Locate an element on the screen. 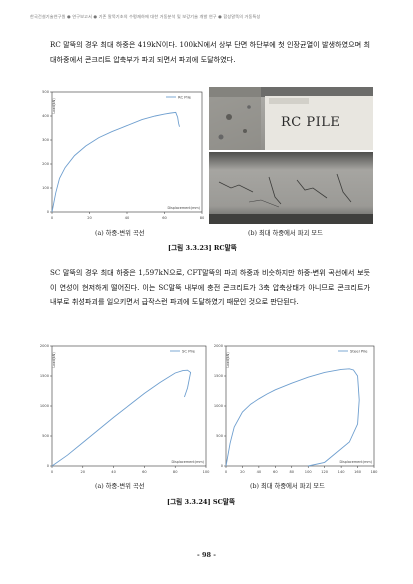 The height and width of the screenshot is (584, 413). steel-y-tick-label: 2000 is located at coordinates (219, 346).